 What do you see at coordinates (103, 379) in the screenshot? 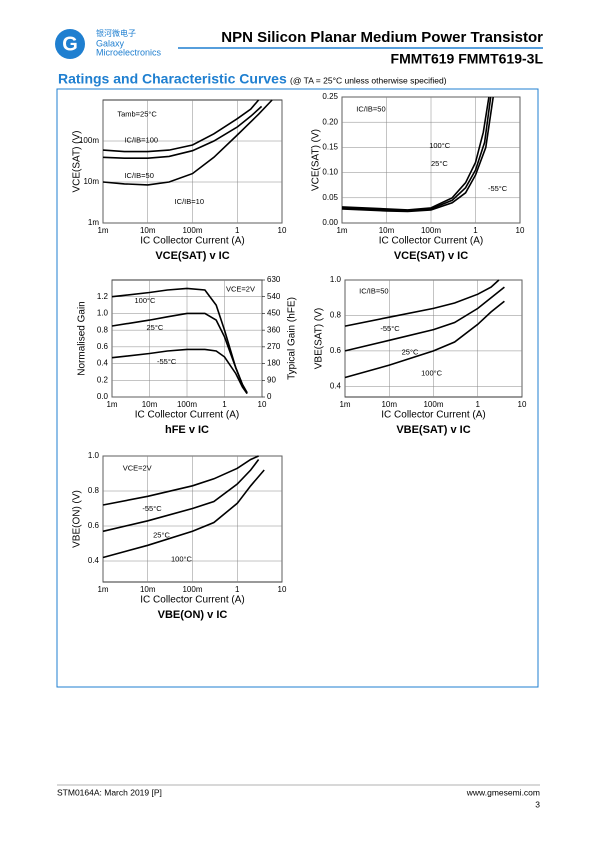
I see `y-tick-label: 0.2` at bounding box center [103, 379].